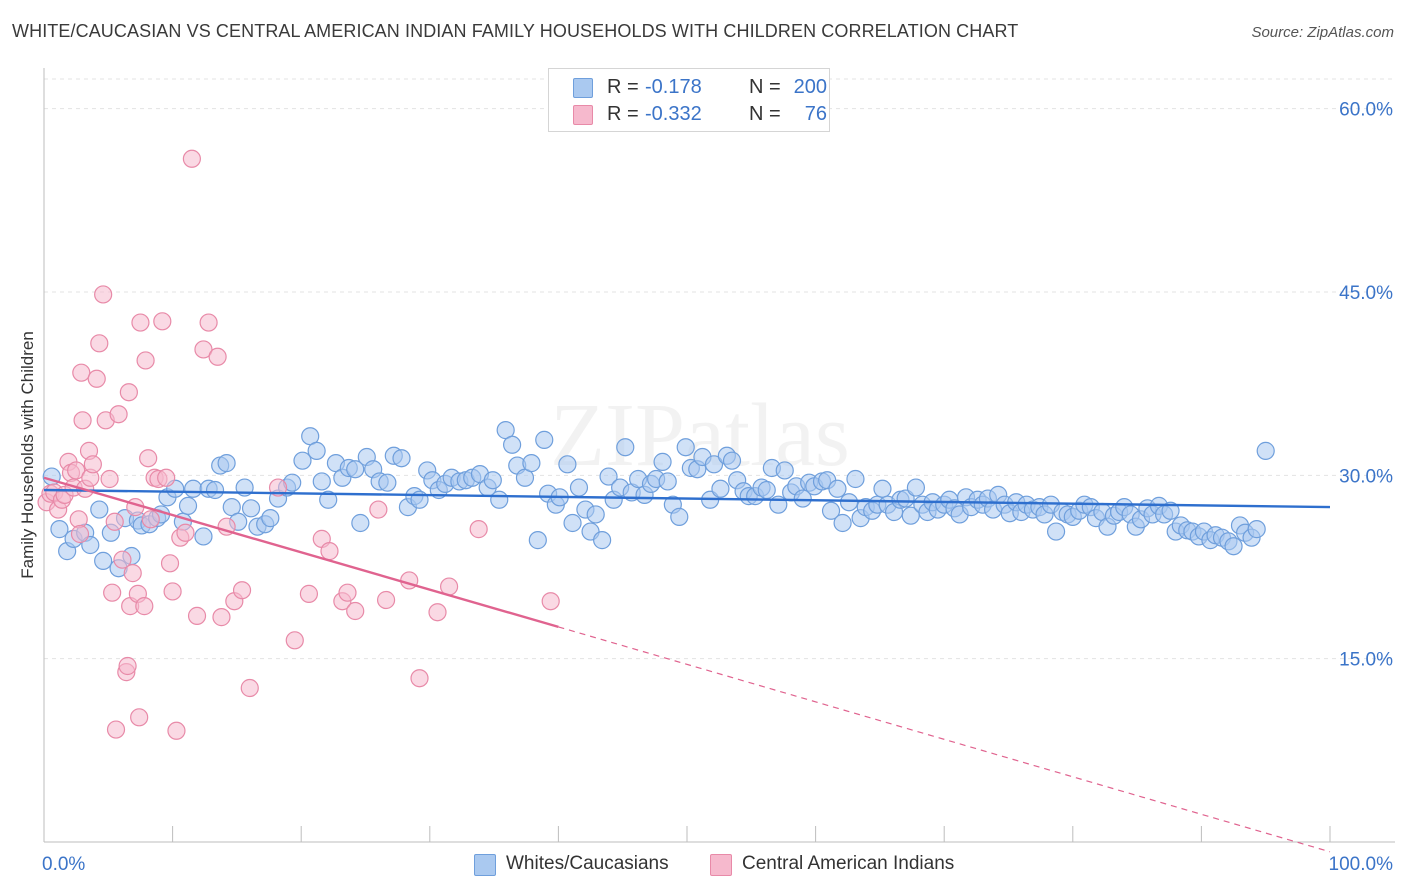  What do you see at coordinates (673, 114) in the screenshot?
I see `legend-r-value: -0.332` at bounding box center [673, 114].